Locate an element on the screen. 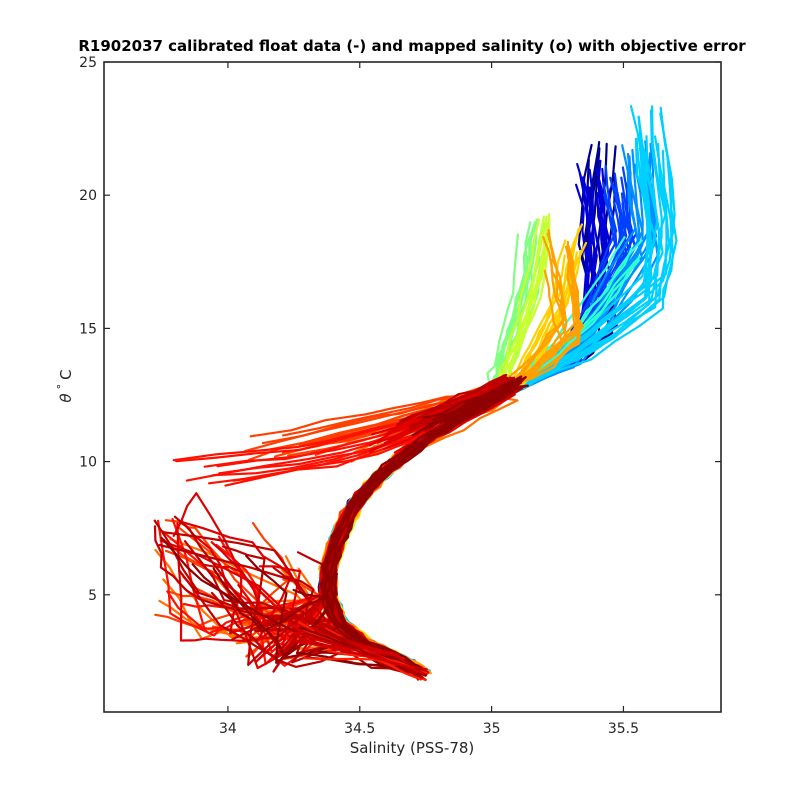  y-tick-label: 15 is located at coordinates (88, 329).